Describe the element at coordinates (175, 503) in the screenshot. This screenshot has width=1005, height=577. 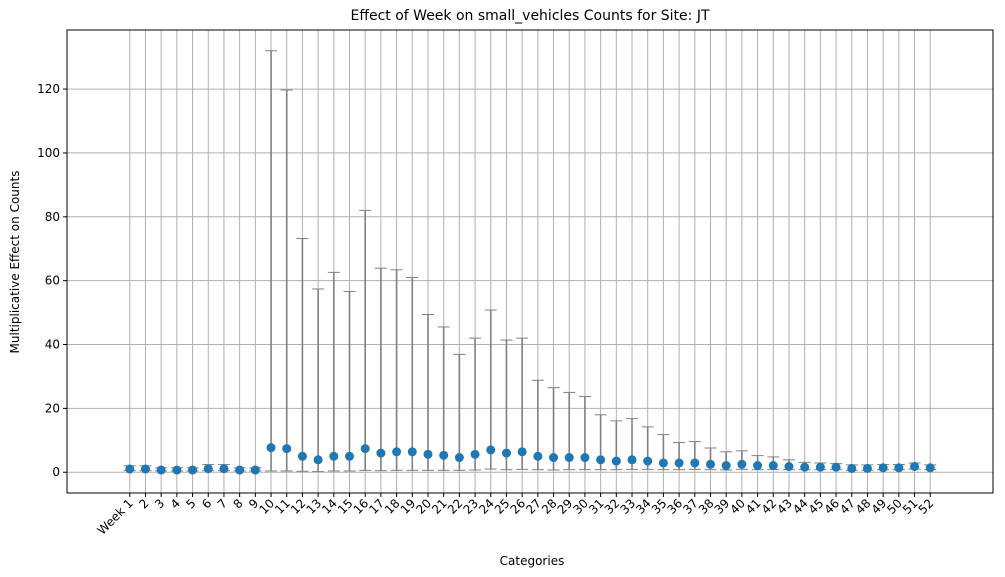
I see `x-tick-label: 4` at that location.